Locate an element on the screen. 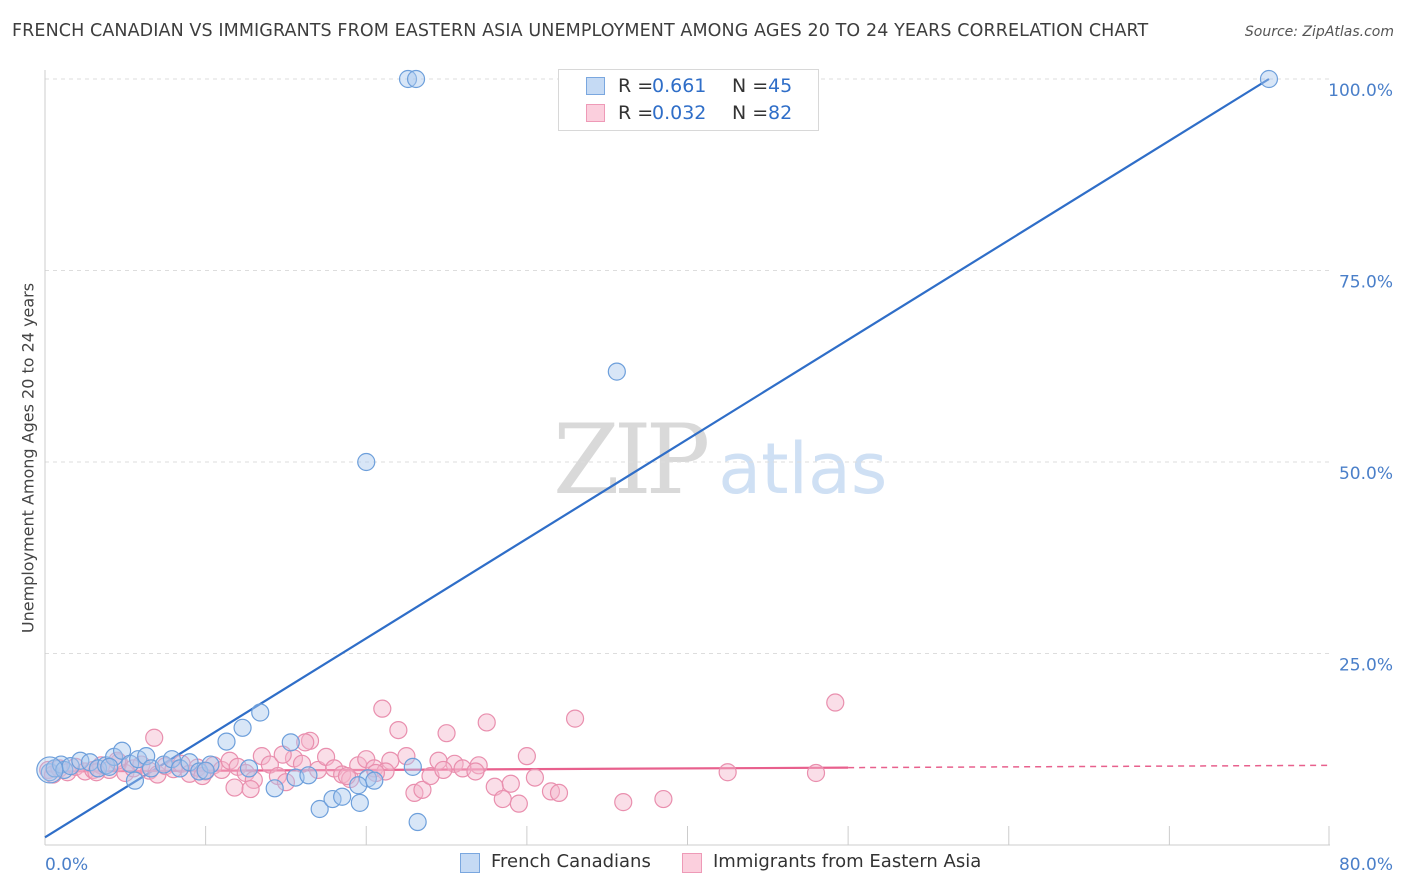 The image size is (1406, 892). y-tick-label: 100.0% is located at coordinates (1360, 91).